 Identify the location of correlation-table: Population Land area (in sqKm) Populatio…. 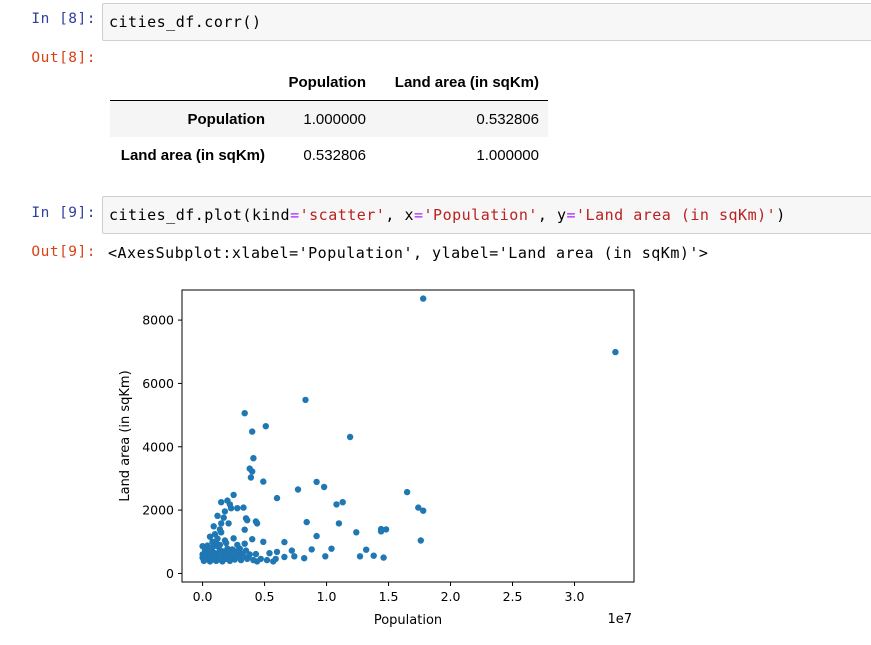
(329, 118).